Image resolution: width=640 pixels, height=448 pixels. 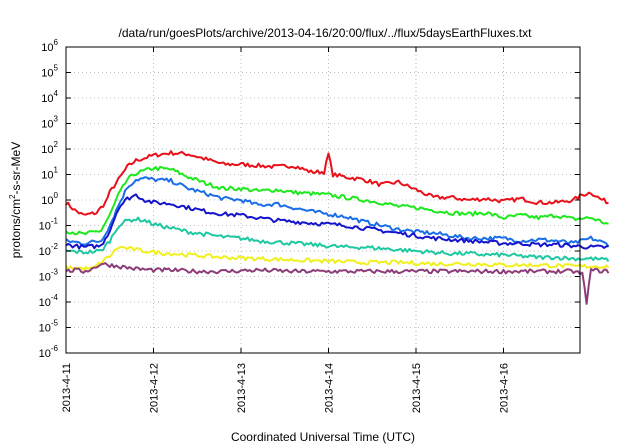 I want to click on y-axis-label-rest: -s-sr-MeV, so click(x=16, y=168).